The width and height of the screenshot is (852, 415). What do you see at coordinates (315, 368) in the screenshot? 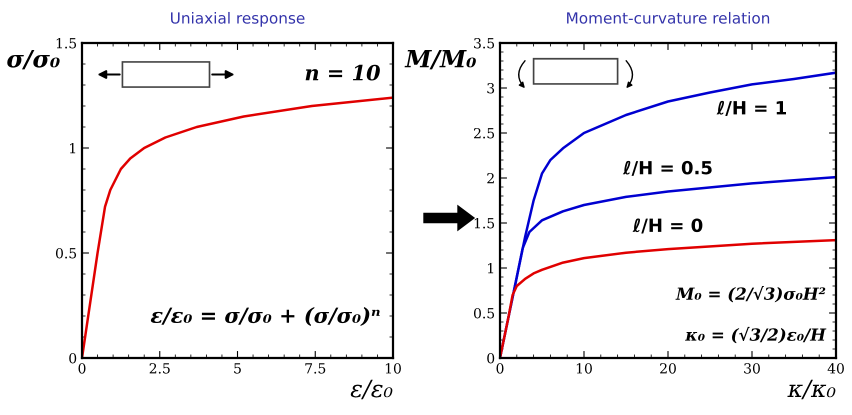
I see `x-tick-label: 7.5` at bounding box center [315, 368].